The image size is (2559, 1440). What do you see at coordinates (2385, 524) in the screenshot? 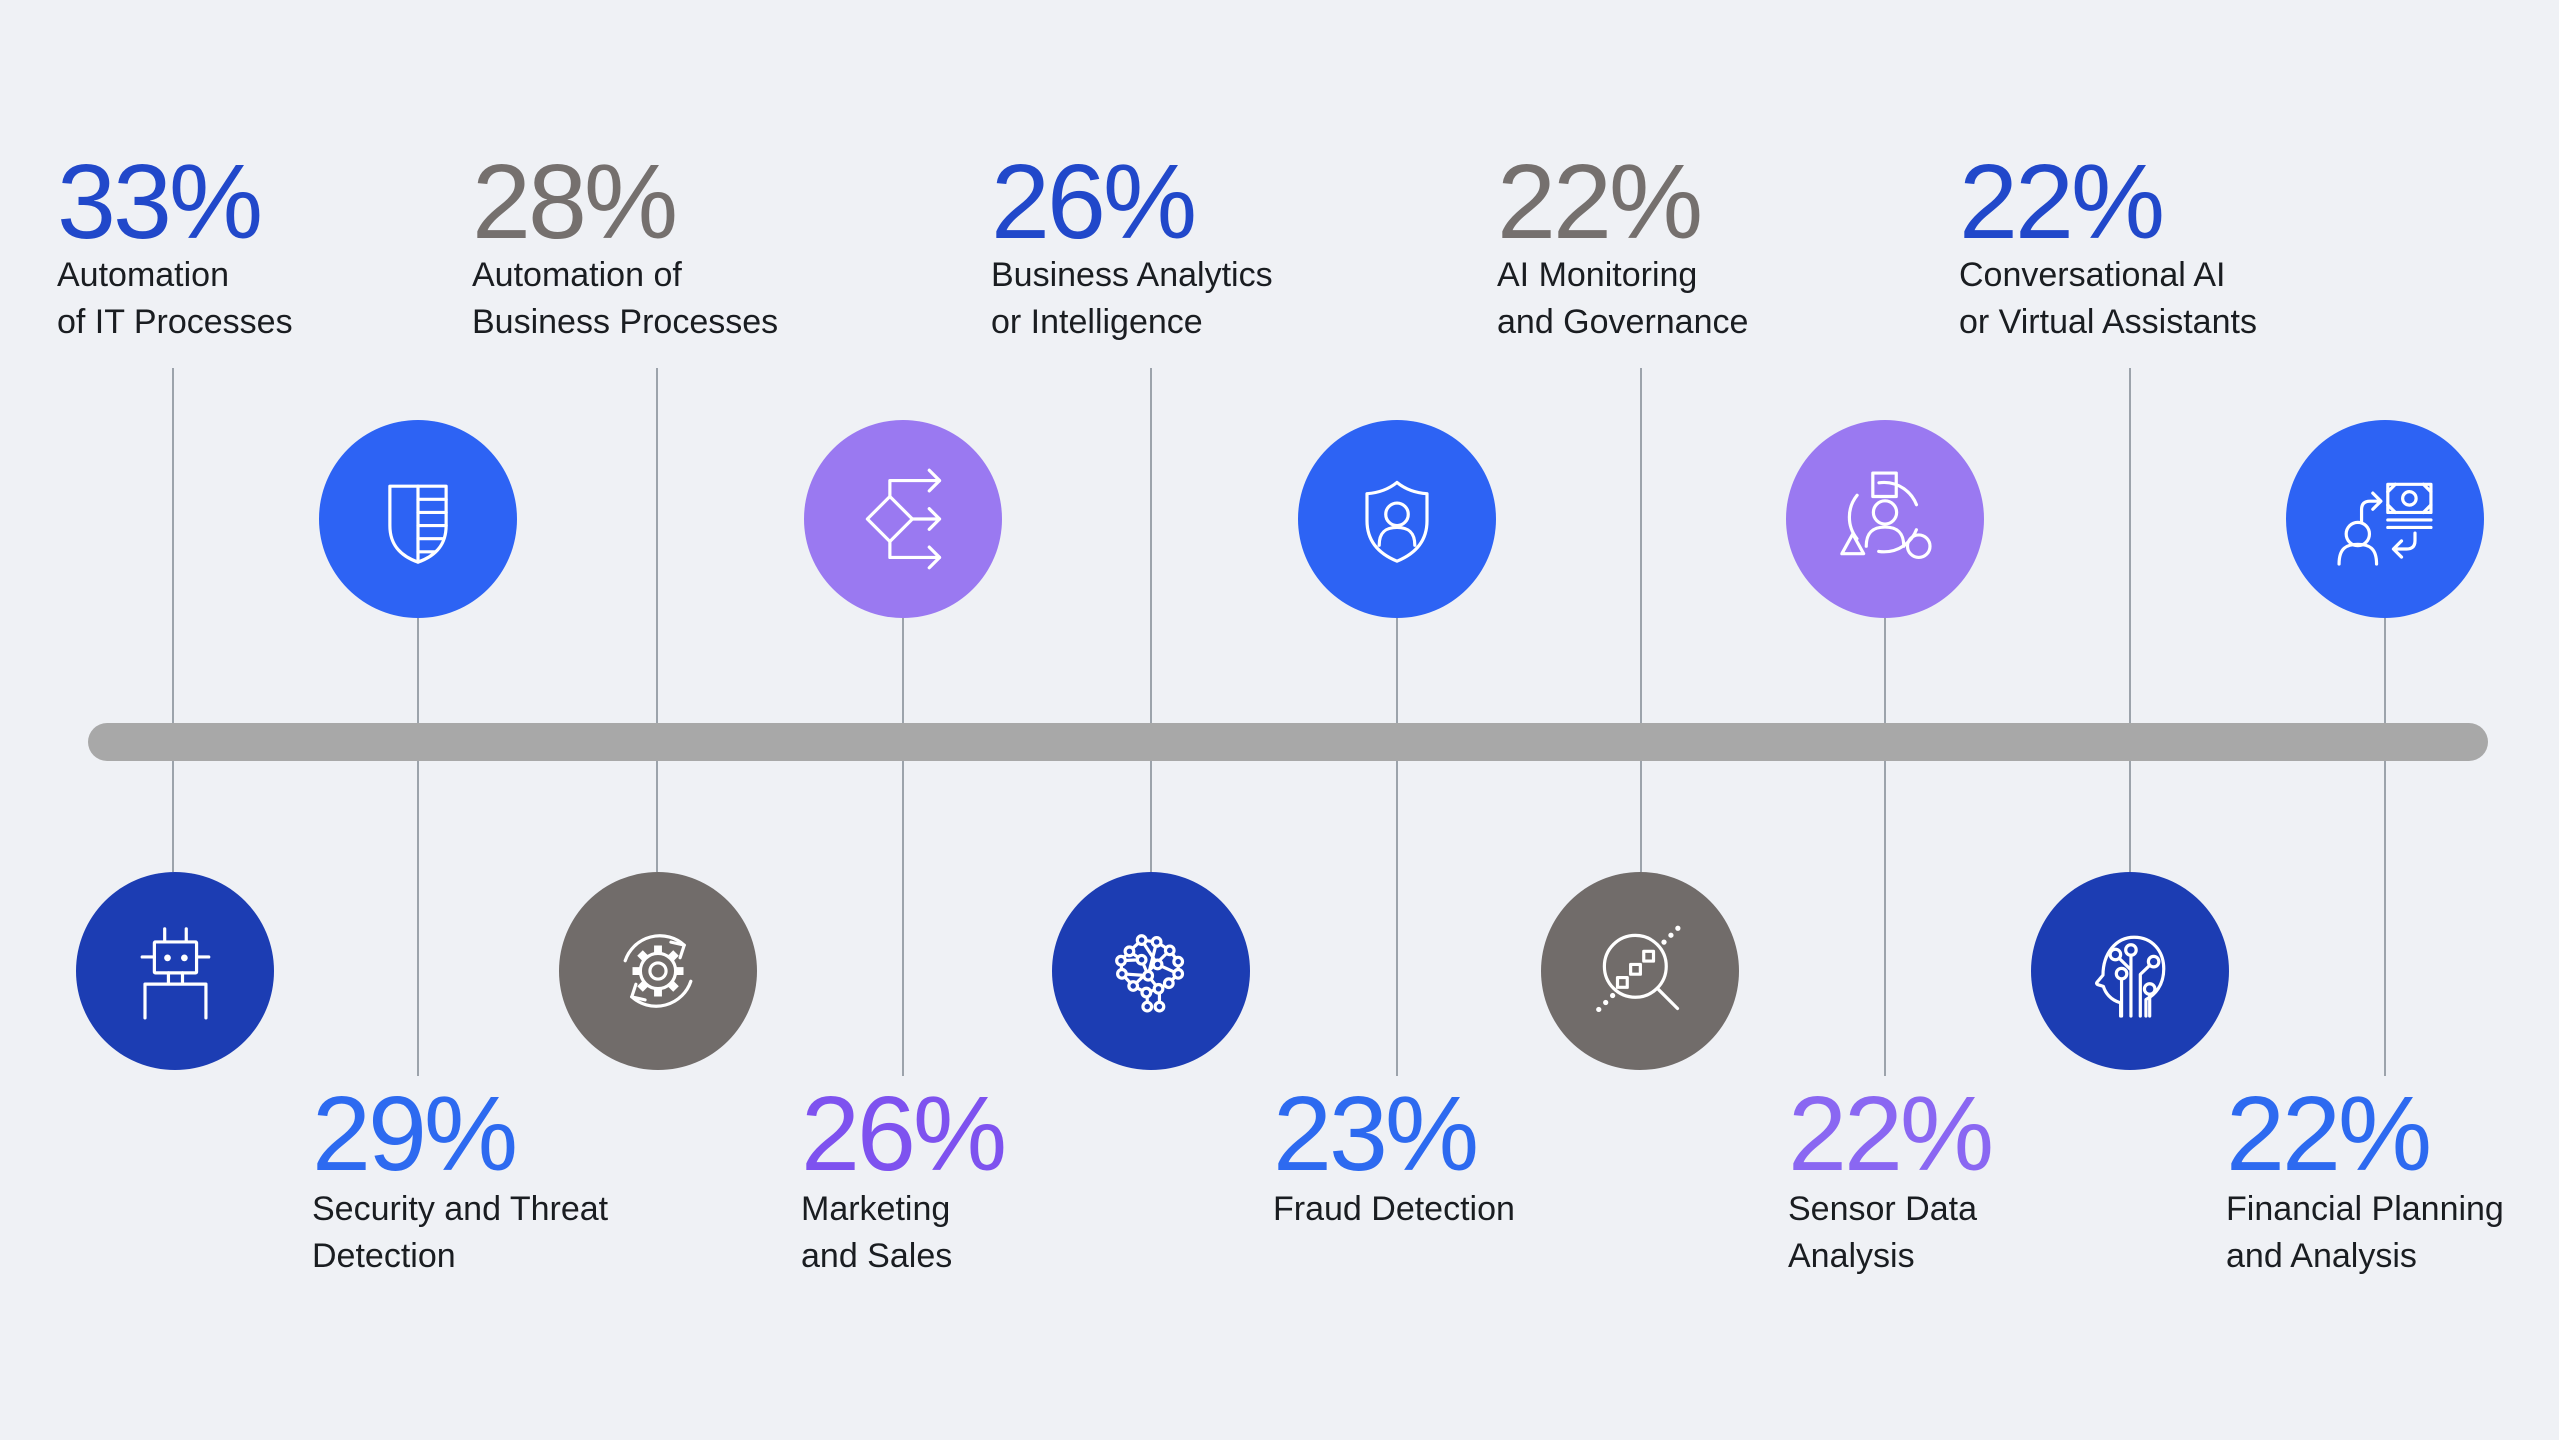
I see `money-transfer-icon` at bounding box center [2385, 524].